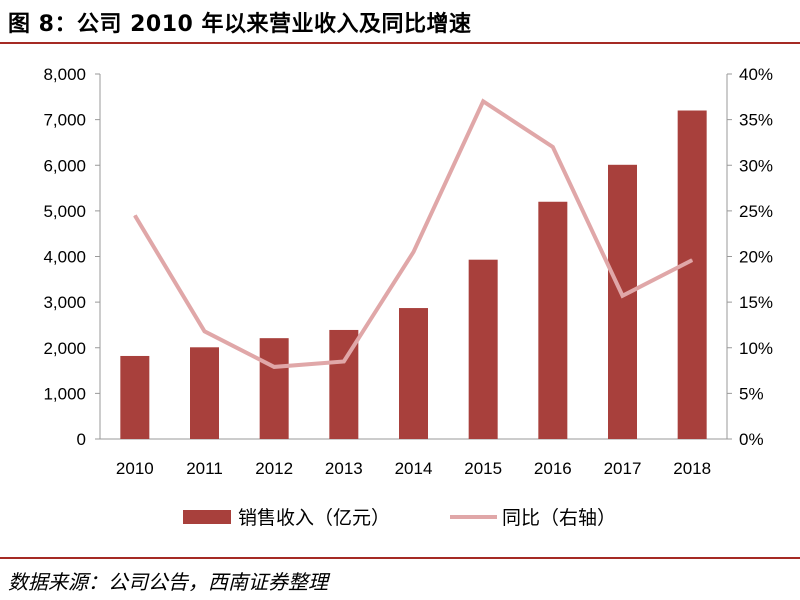  What do you see at coordinates (414, 468) in the screenshot?
I see `x-tick-label: 2014` at bounding box center [414, 468].